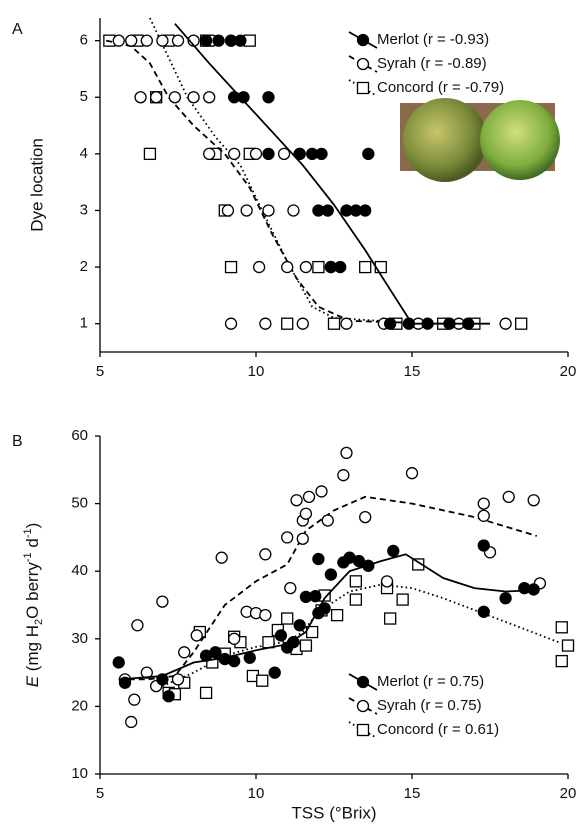  Describe the element at coordinates (79, 570) in the screenshot. I see `y-tick-label: 40` at that location.